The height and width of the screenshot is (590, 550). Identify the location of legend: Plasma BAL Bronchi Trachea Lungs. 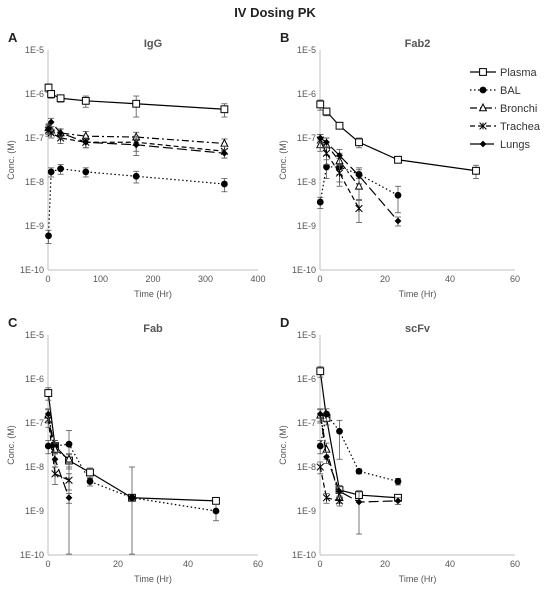
(505, 109).